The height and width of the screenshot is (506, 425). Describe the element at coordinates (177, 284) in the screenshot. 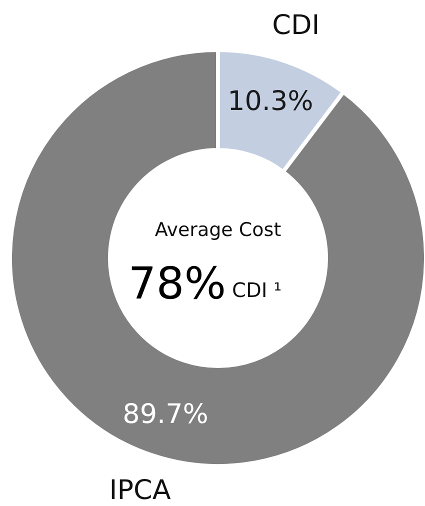

I see `text: 78%` at that location.